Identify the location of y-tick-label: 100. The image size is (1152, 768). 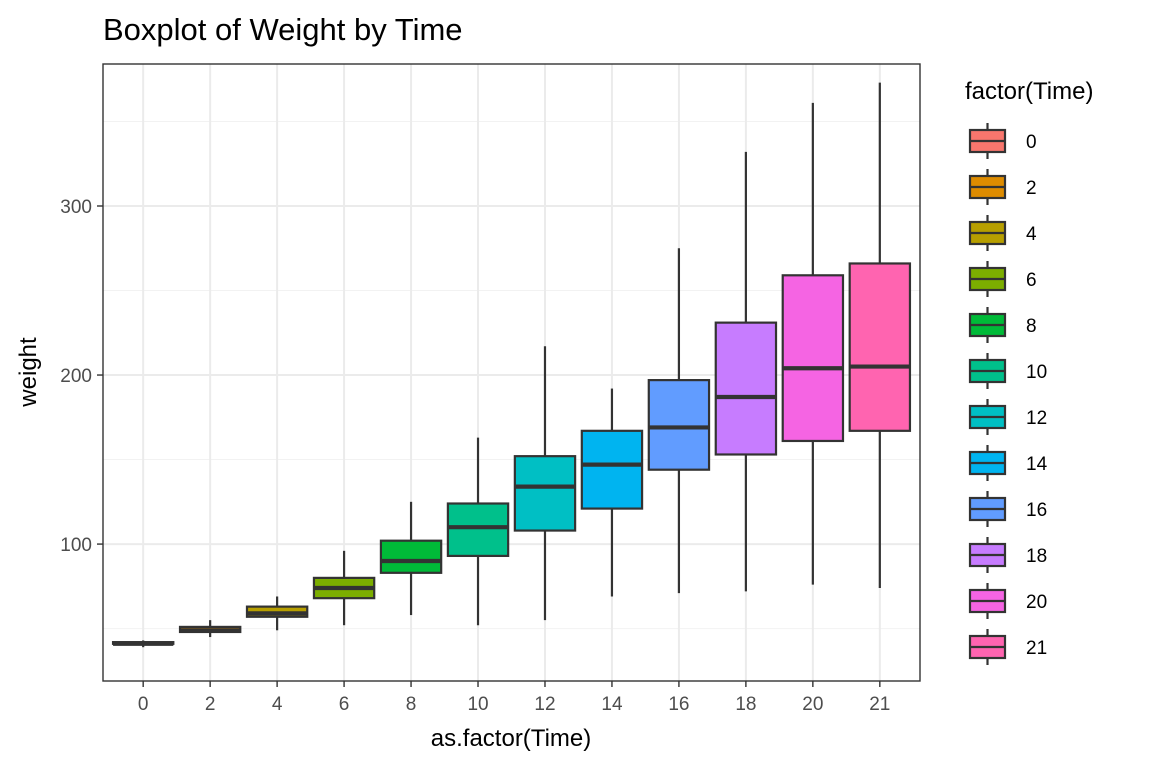
(76, 545).